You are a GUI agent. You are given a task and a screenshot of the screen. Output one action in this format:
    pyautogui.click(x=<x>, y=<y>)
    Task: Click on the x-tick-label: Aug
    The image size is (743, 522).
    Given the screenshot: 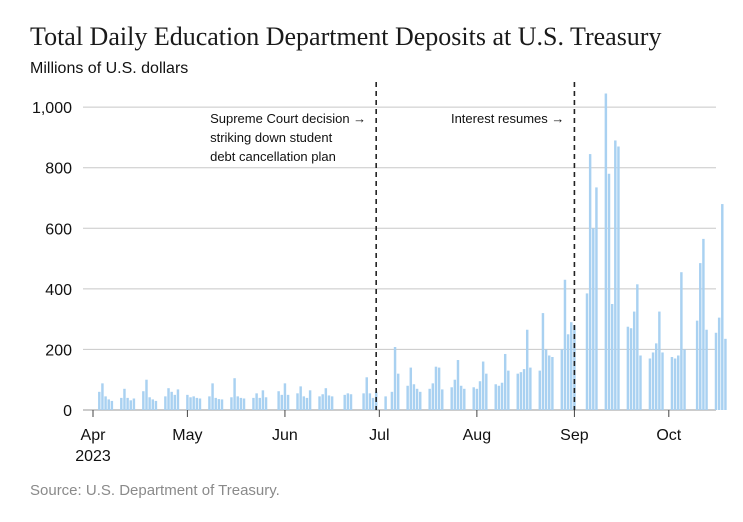 What is the action you would take?
    pyautogui.click(x=477, y=435)
    